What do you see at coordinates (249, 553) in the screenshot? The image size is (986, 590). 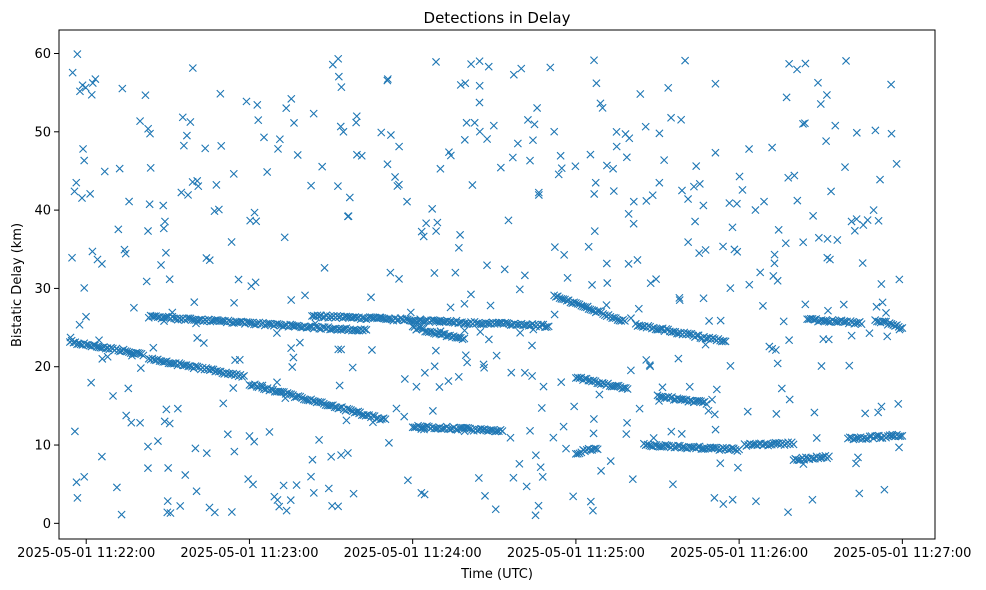 I see `x-tick-label: 2025-05-01 11:23:00` at bounding box center [249, 553].